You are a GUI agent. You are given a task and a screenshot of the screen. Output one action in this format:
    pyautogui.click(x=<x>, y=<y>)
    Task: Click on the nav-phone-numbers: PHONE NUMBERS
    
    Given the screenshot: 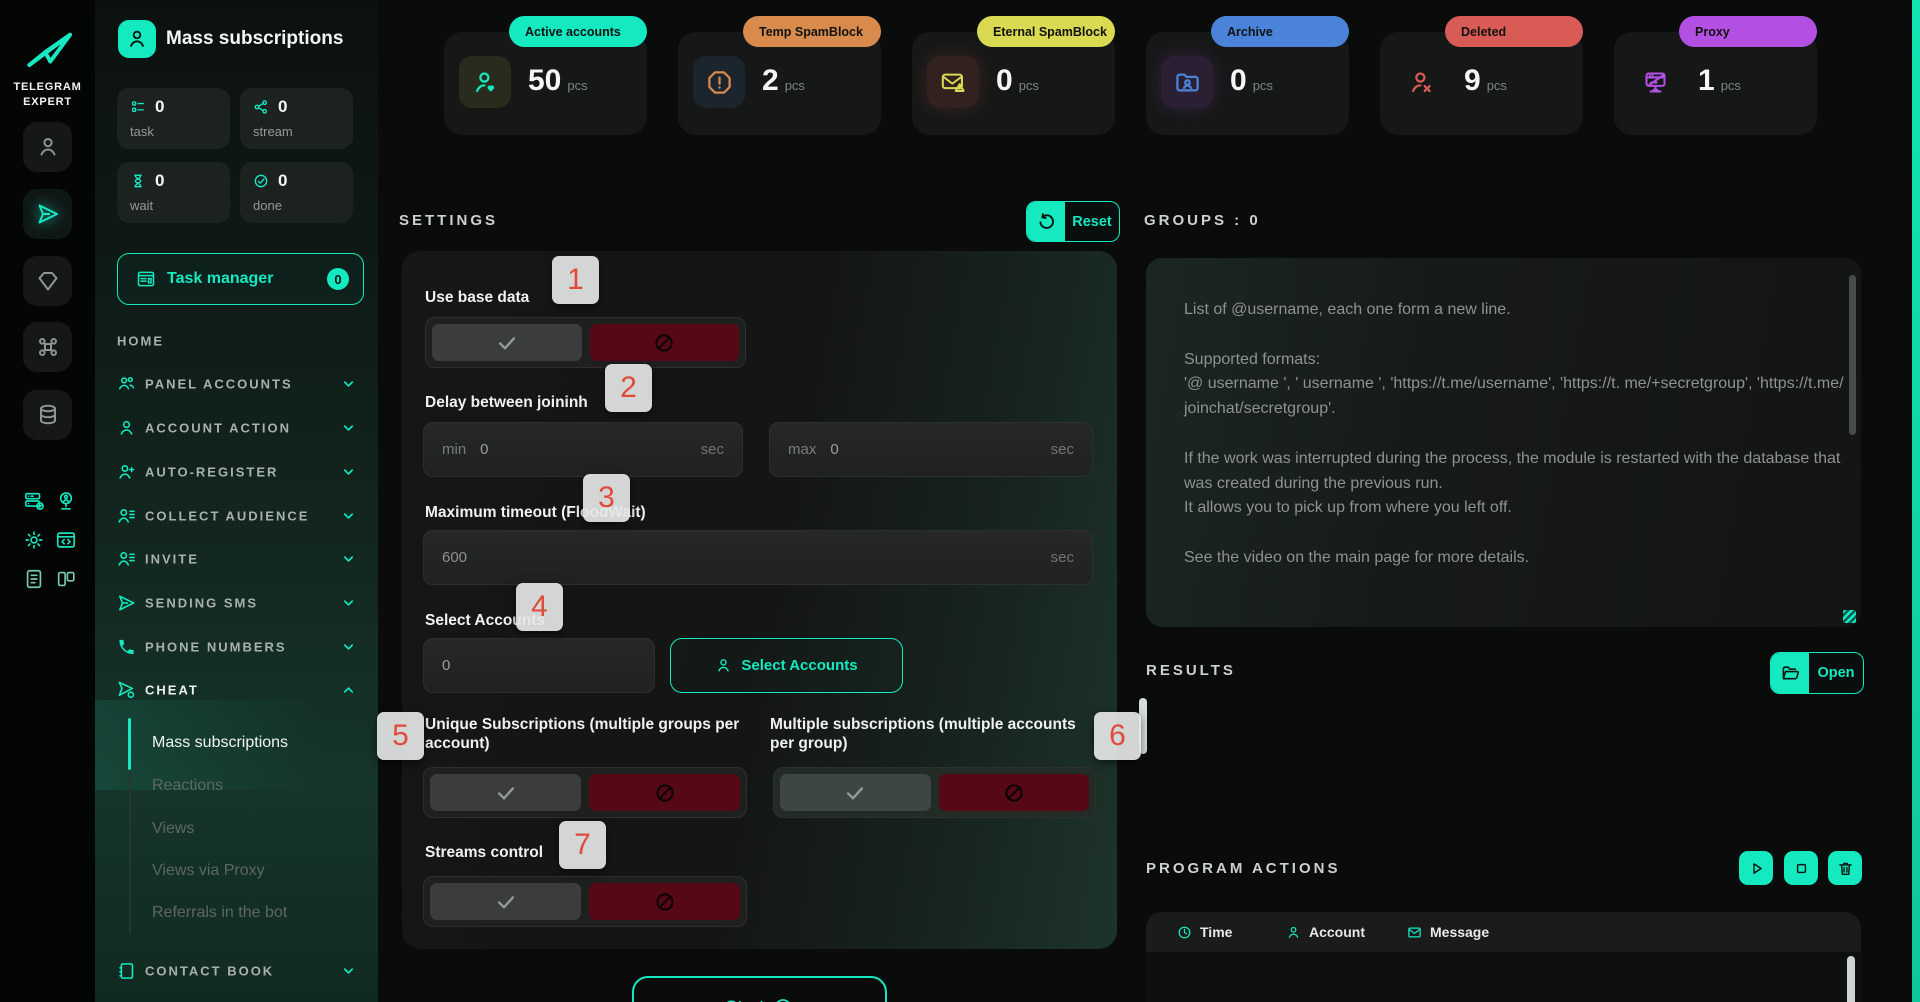 What is the action you would take?
    pyautogui.click(x=236, y=647)
    